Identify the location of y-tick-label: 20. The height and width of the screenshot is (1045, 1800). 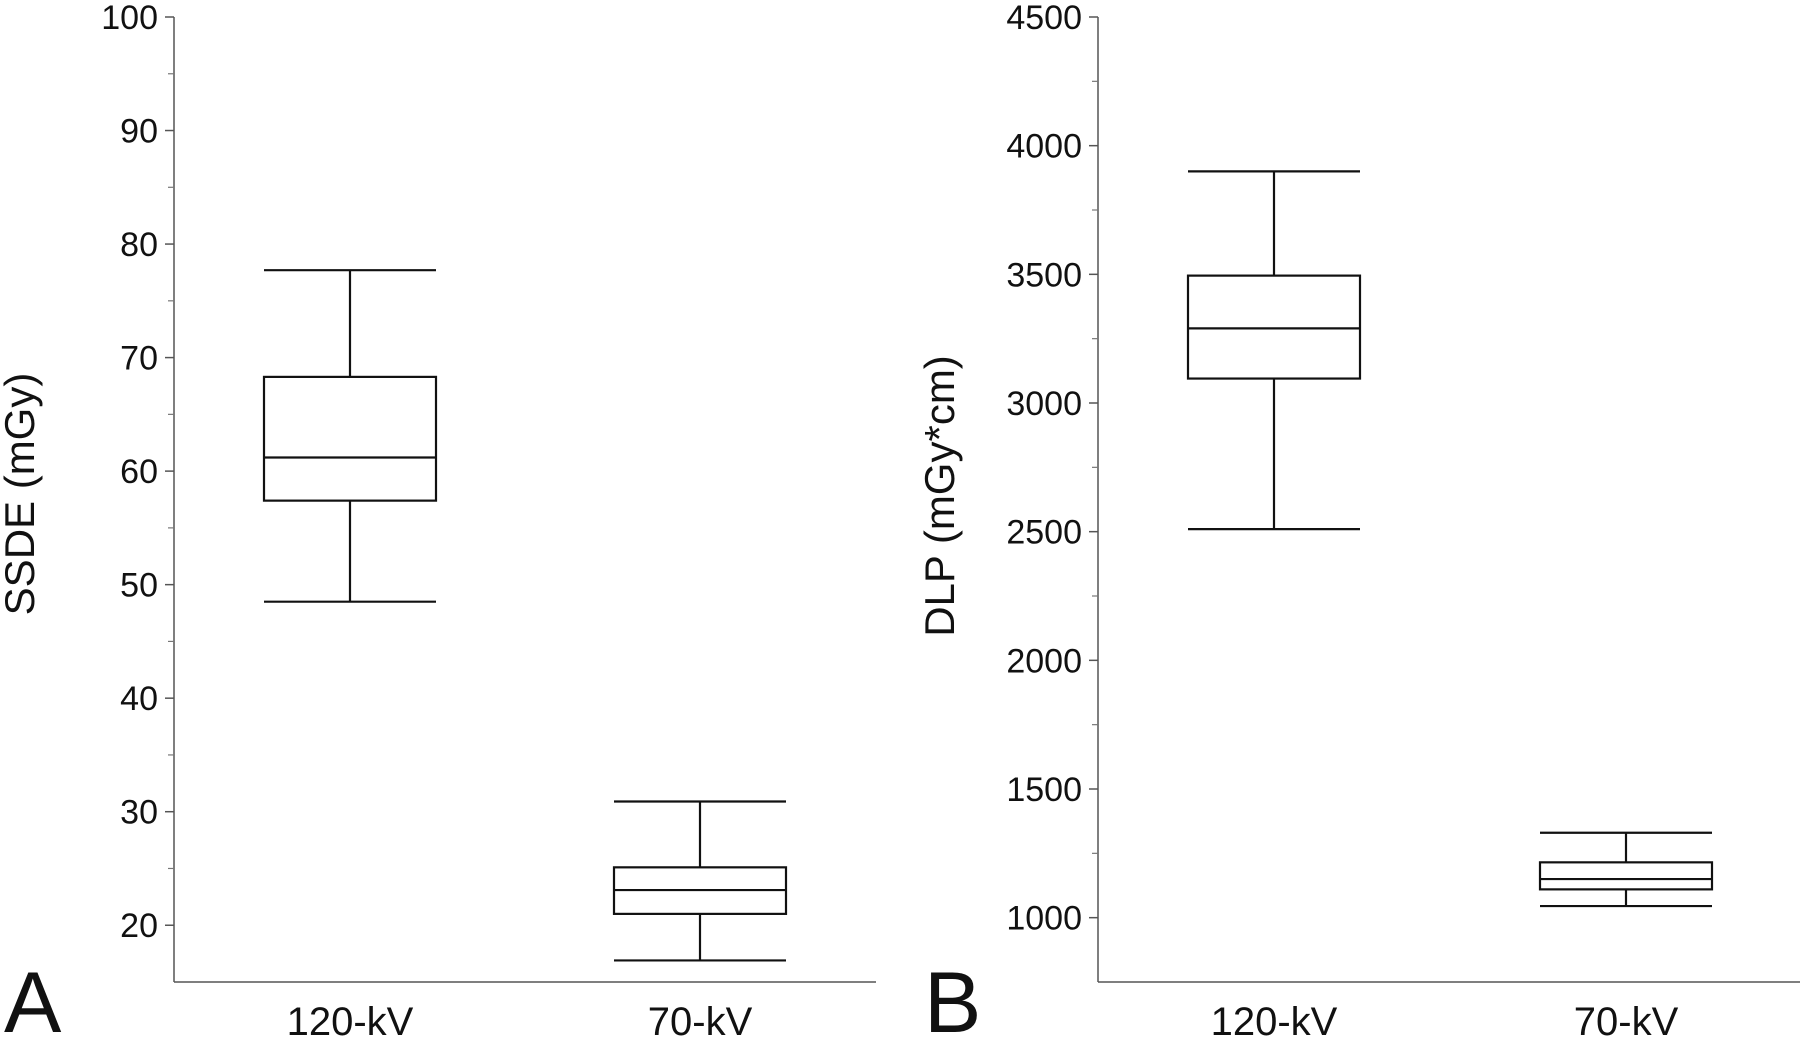
(139, 926).